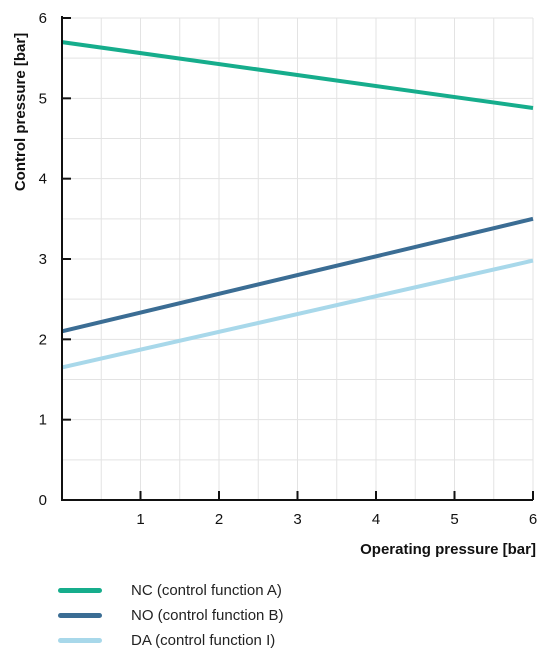 Image resolution: width=539 pixels, height=659 pixels. Describe the element at coordinates (43, 500) in the screenshot. I see `y-tick-label: 0` at that location.